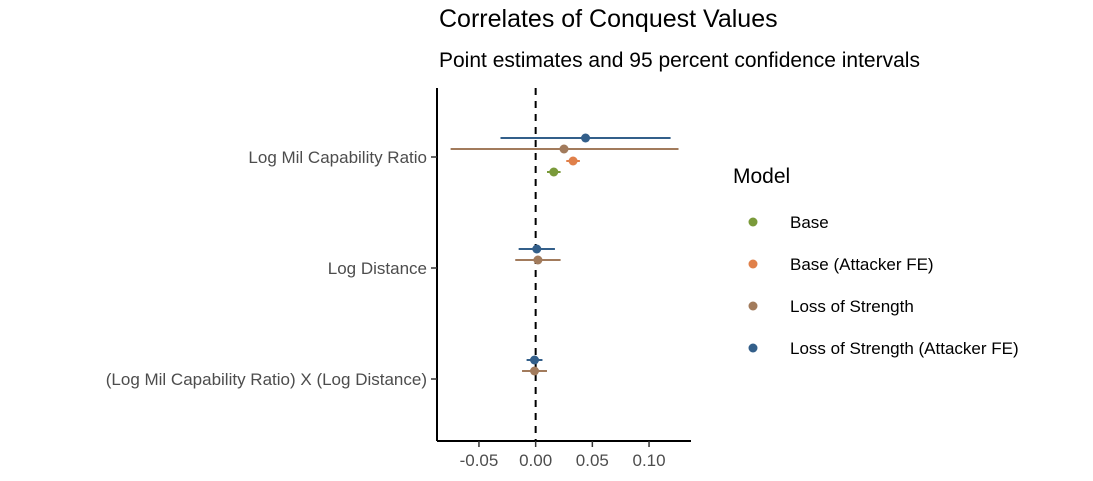 The width and height of the screenshot is (1093, 481). Describe the element at coordinates (648, 460) in the screenshot. I see `x-tick-label: 0.10` at that location.